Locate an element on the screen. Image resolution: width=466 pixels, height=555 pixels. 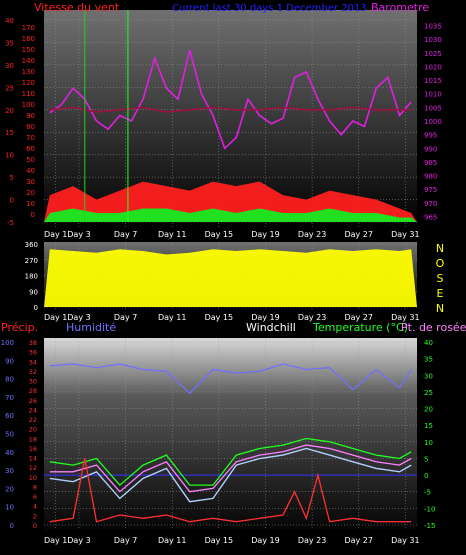
precip-line is located at coordinates (230, 490).